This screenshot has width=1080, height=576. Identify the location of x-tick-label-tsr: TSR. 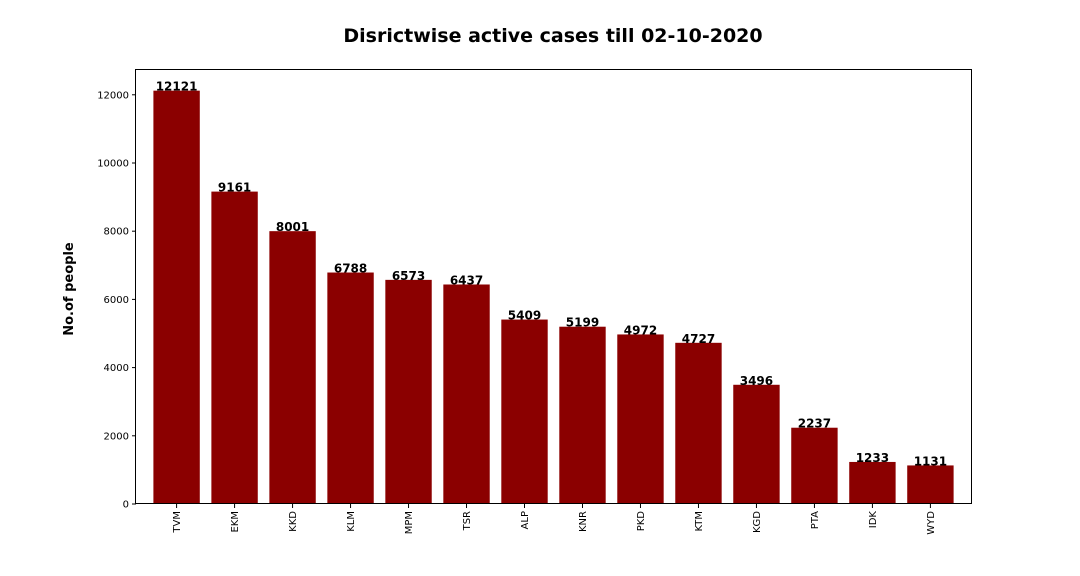
(467, 521).